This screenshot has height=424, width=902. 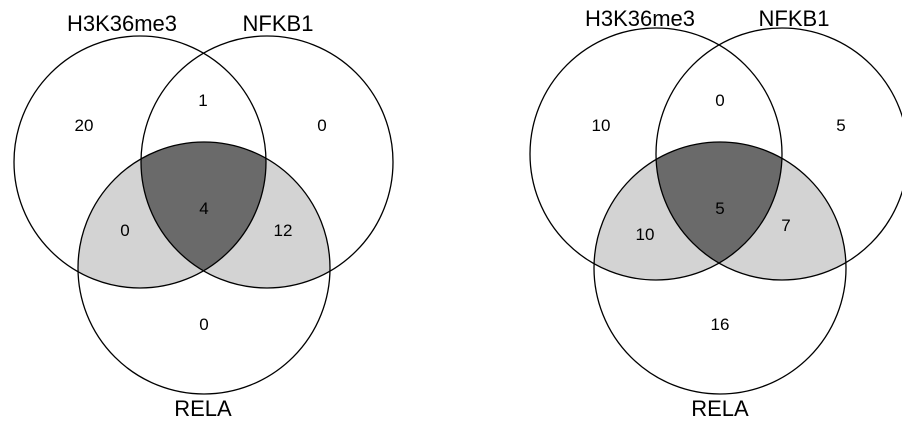 What do you see at coordinates (321, 125) in the screenshot?
I see `count-nfkb1-only-1: 0` at bounding box center [321, 125].